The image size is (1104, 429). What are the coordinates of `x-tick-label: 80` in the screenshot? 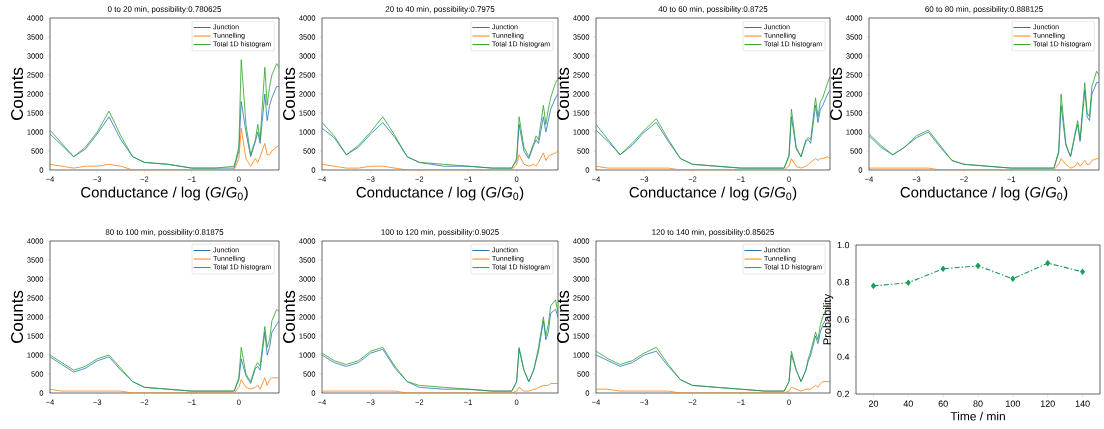 It's located at (978, 403).